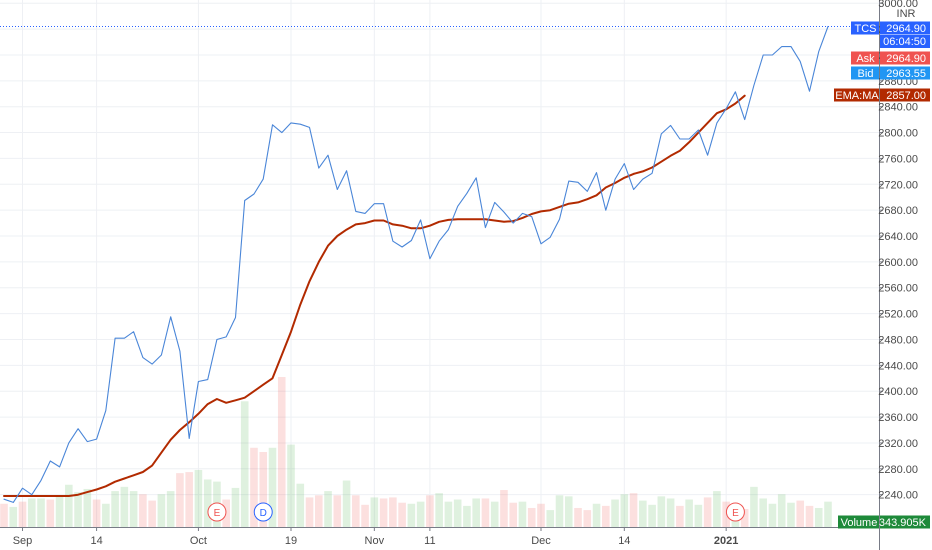 The height and width of the screenshot is (550, 932). What do you see at coordinates (291, 541) in the screenshot?
I see `x-tick-label: 19` at bounding box center [291, 541].